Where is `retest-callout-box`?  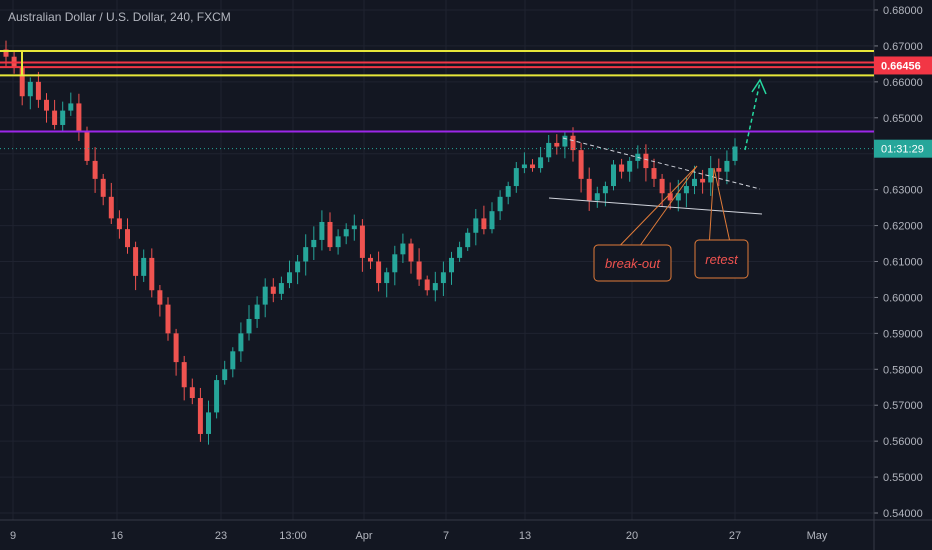 retest-callout-box is located at coordinates (721, 259).